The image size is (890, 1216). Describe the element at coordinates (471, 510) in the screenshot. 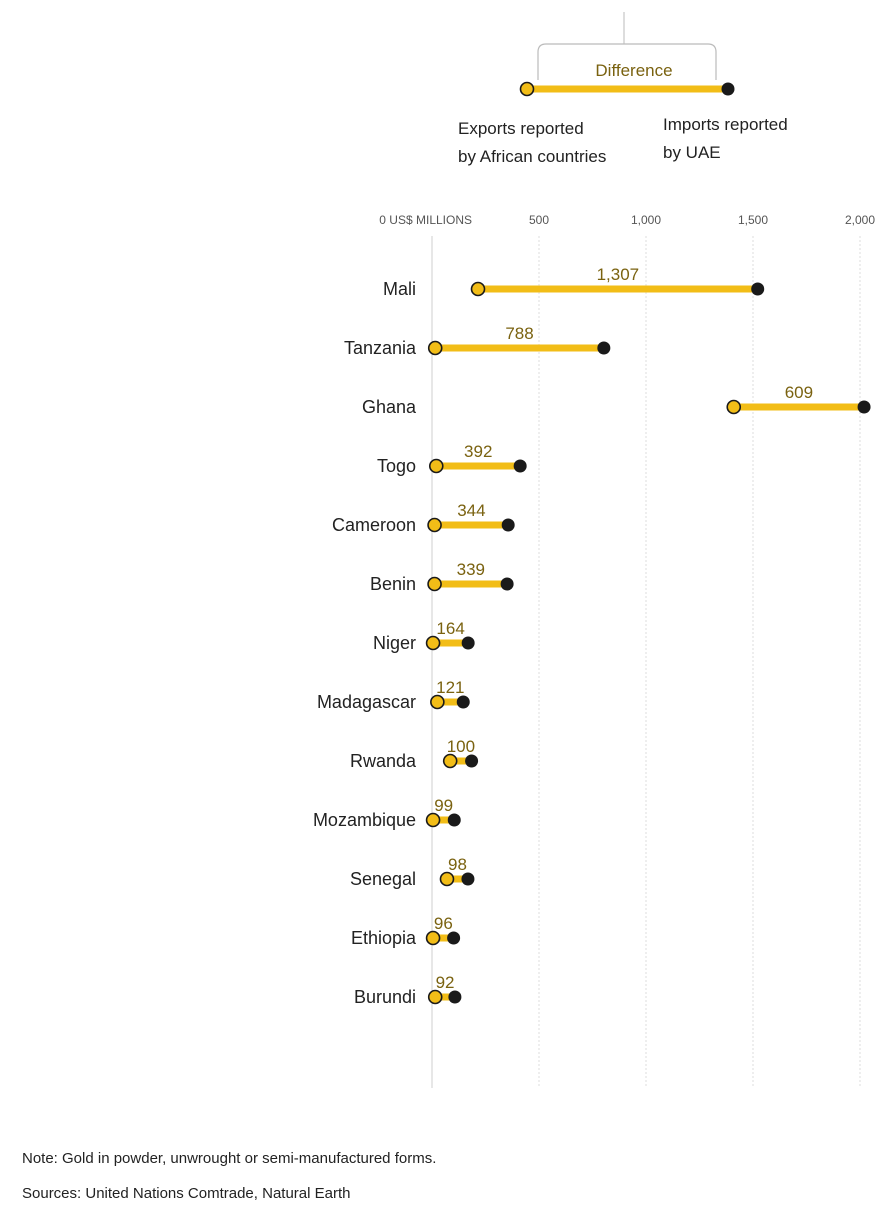

I see `difference-value: 344` at that location.